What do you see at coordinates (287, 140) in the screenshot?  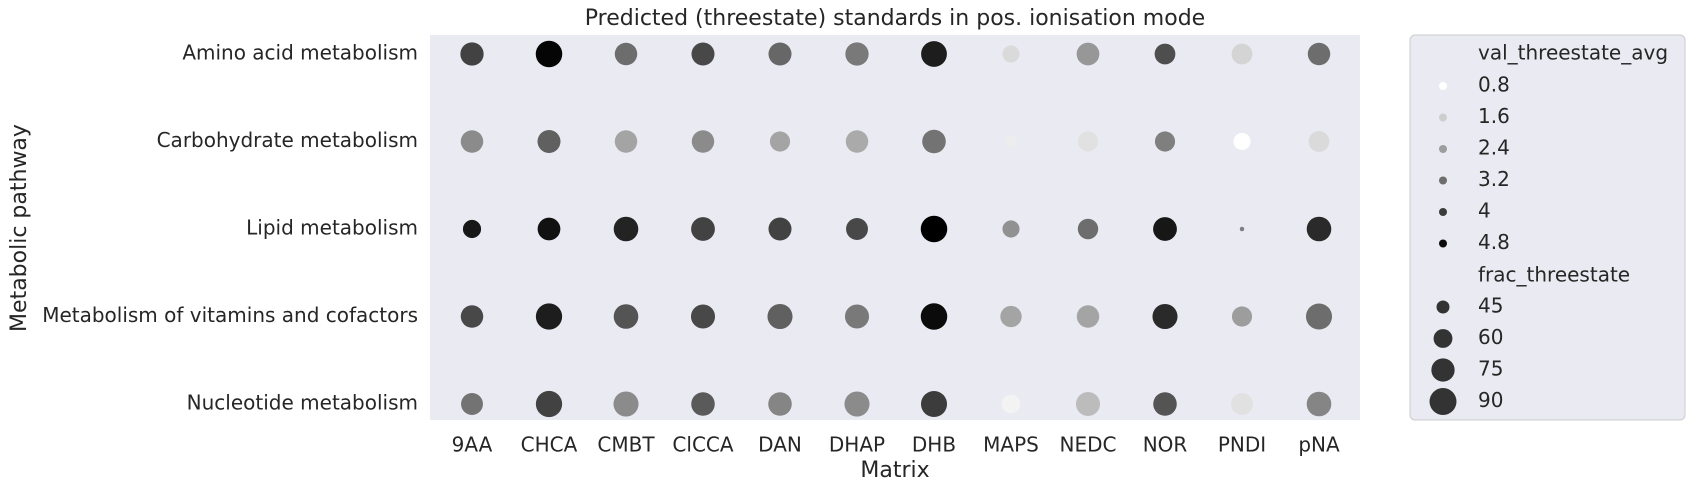 I see `y-tick-label: Carbohydrate metabolism` at bounding box center [287, 140].